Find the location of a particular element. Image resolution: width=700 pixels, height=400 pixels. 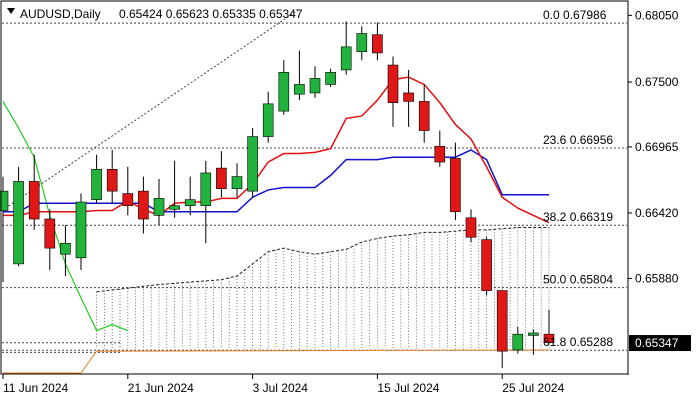

price-tick-label: 0.68050 is located at coordinates (657, 15).